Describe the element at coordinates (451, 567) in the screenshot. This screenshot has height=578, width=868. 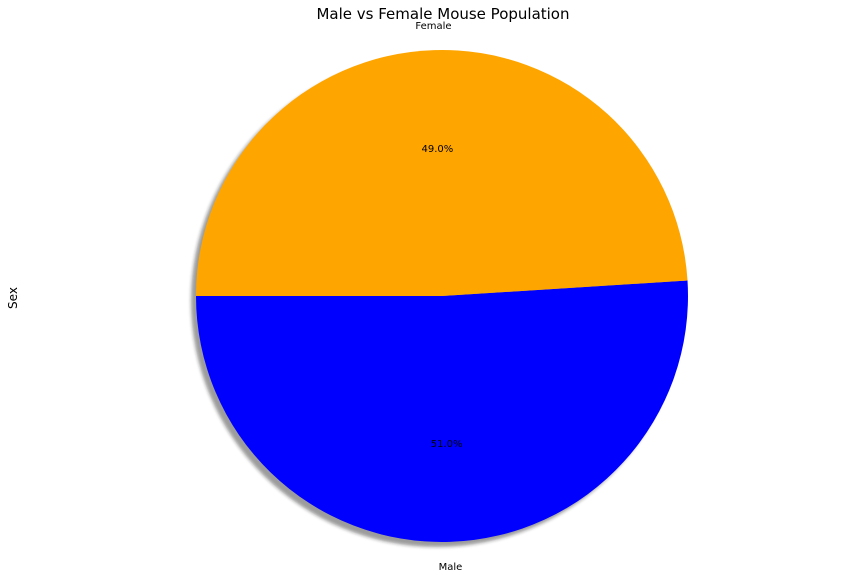
I see `slice-label-male: Male` at that location.